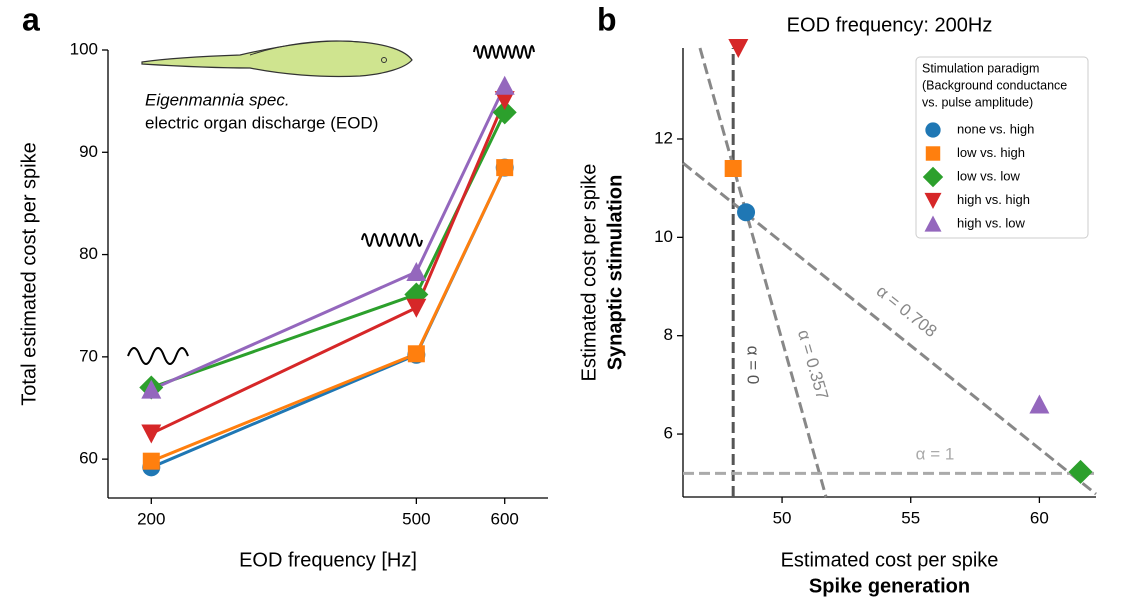 The height and width of the screenshot is (608, 1126). What do you see at coordinates (328, 250) in the screenshot?
I see `series-line` at bounding box center [328, 250].